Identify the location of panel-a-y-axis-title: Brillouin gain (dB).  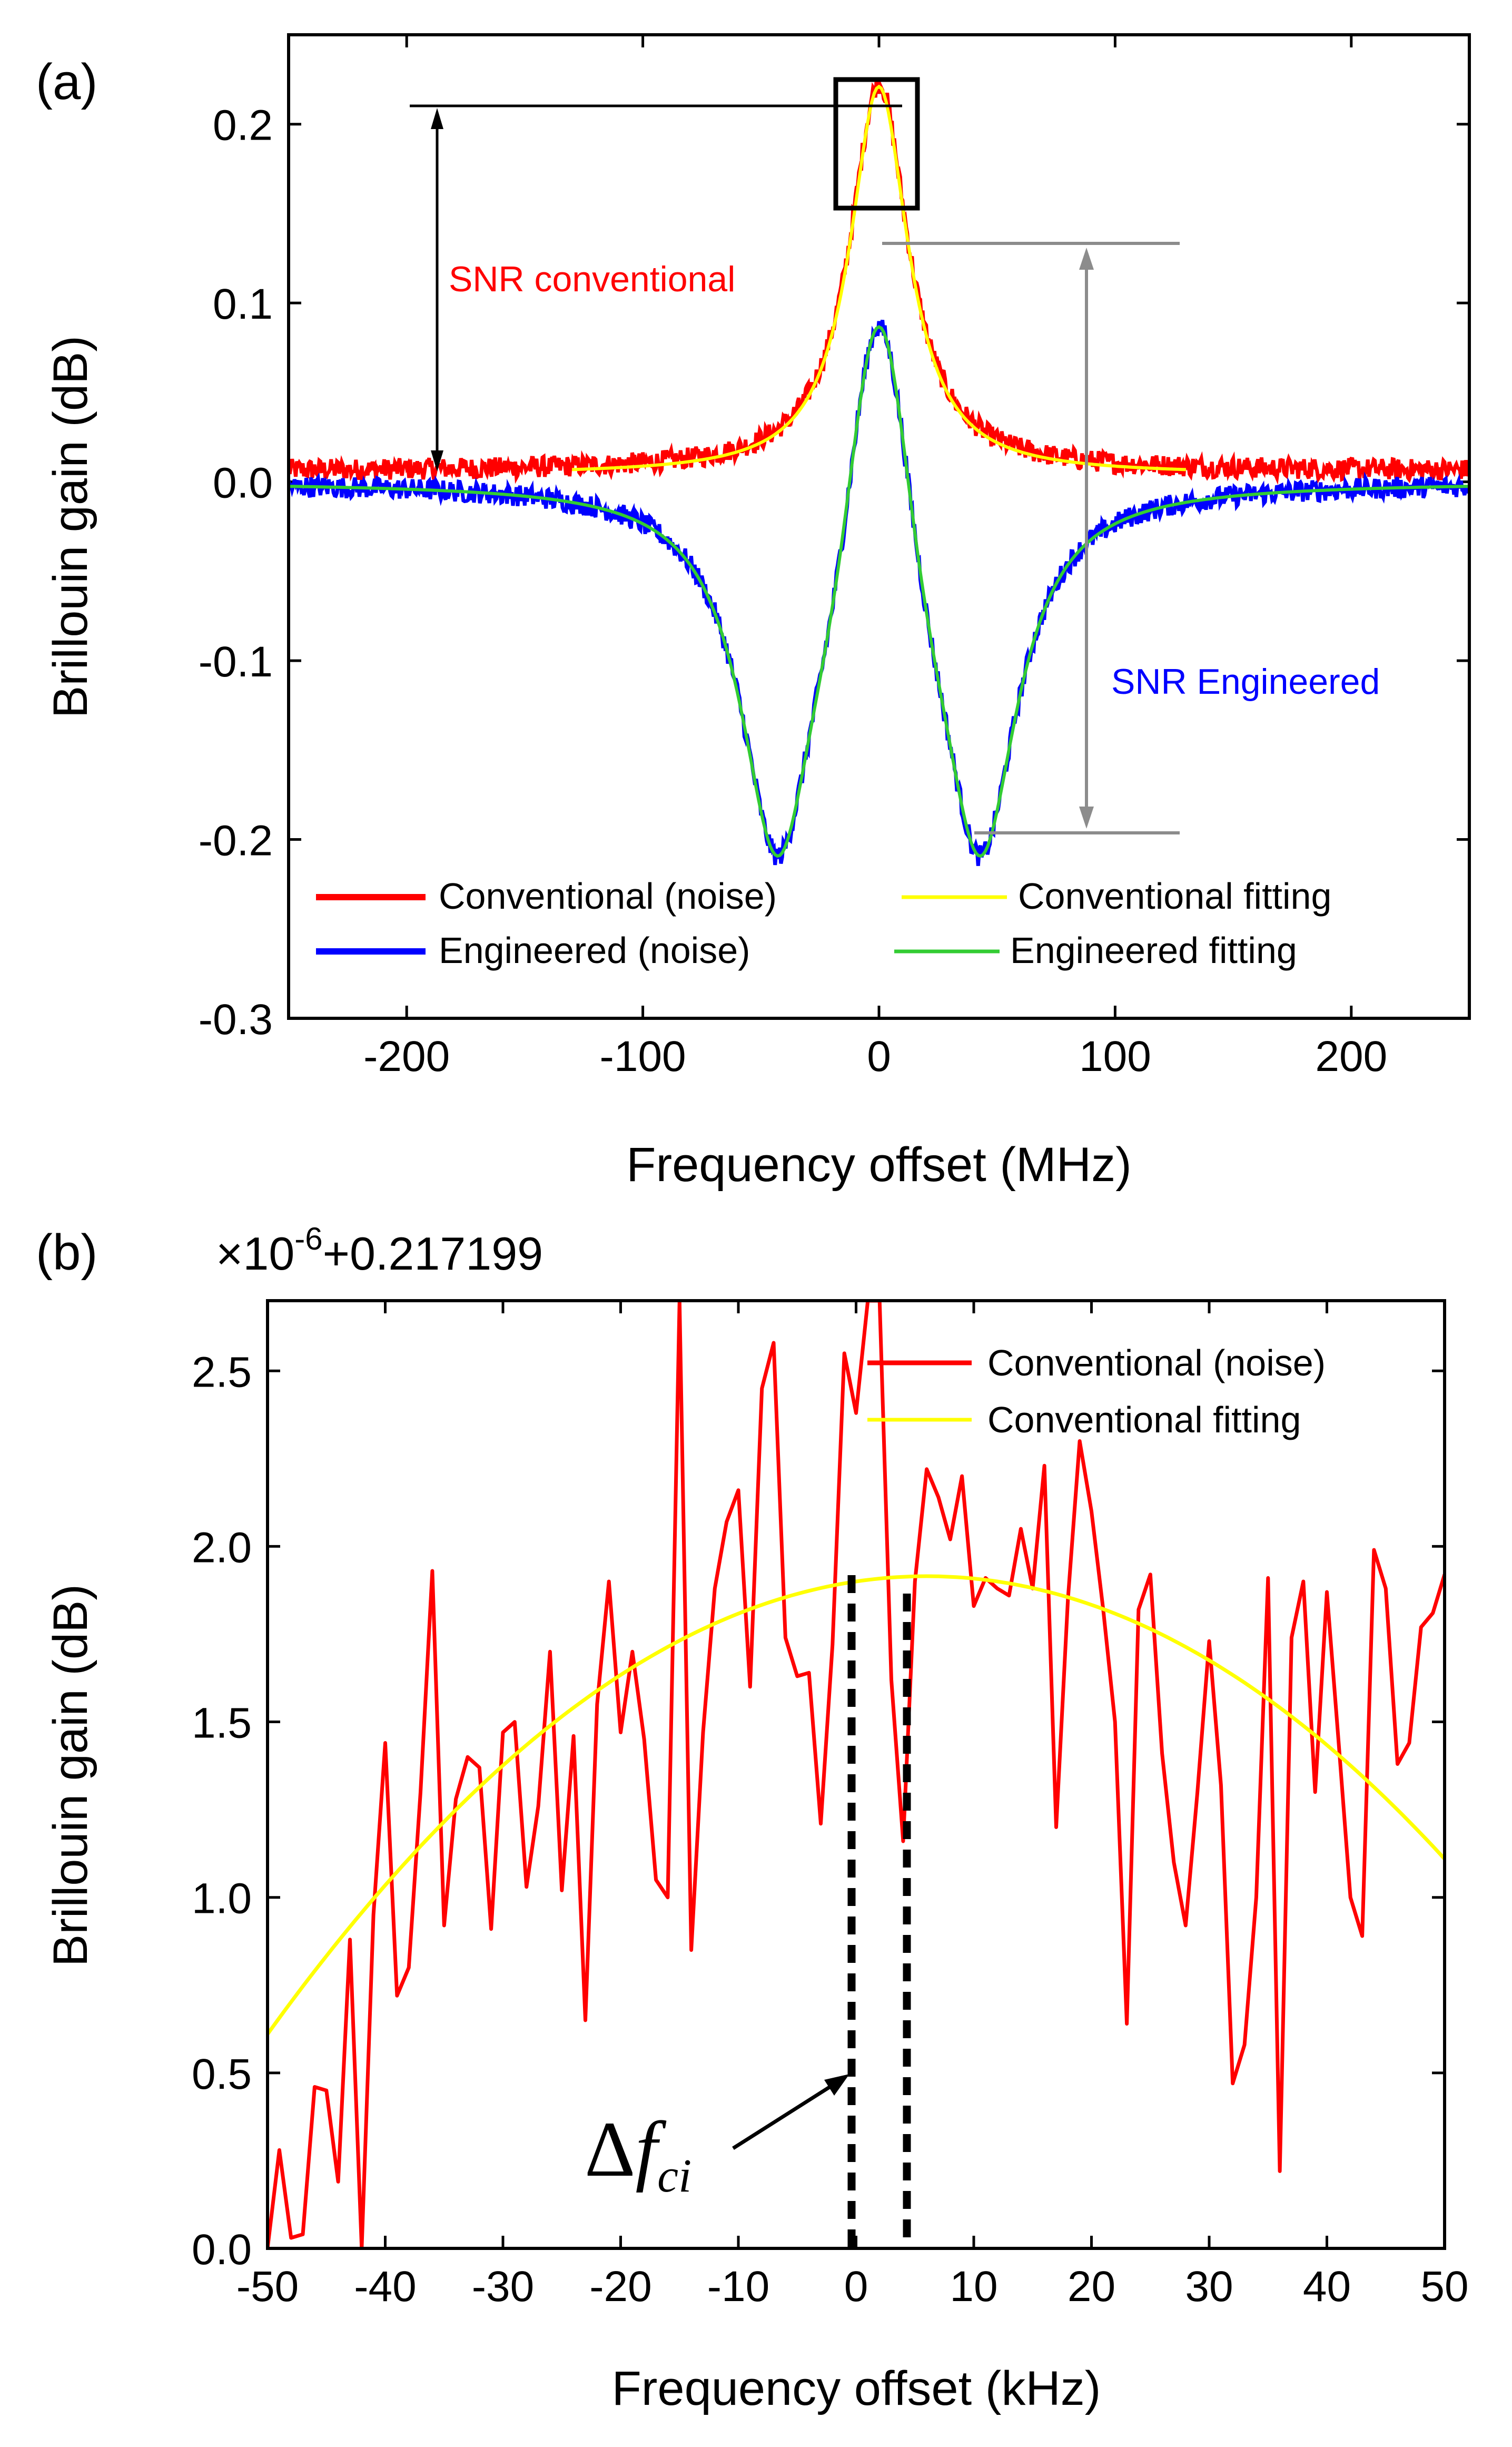
(70, 527).